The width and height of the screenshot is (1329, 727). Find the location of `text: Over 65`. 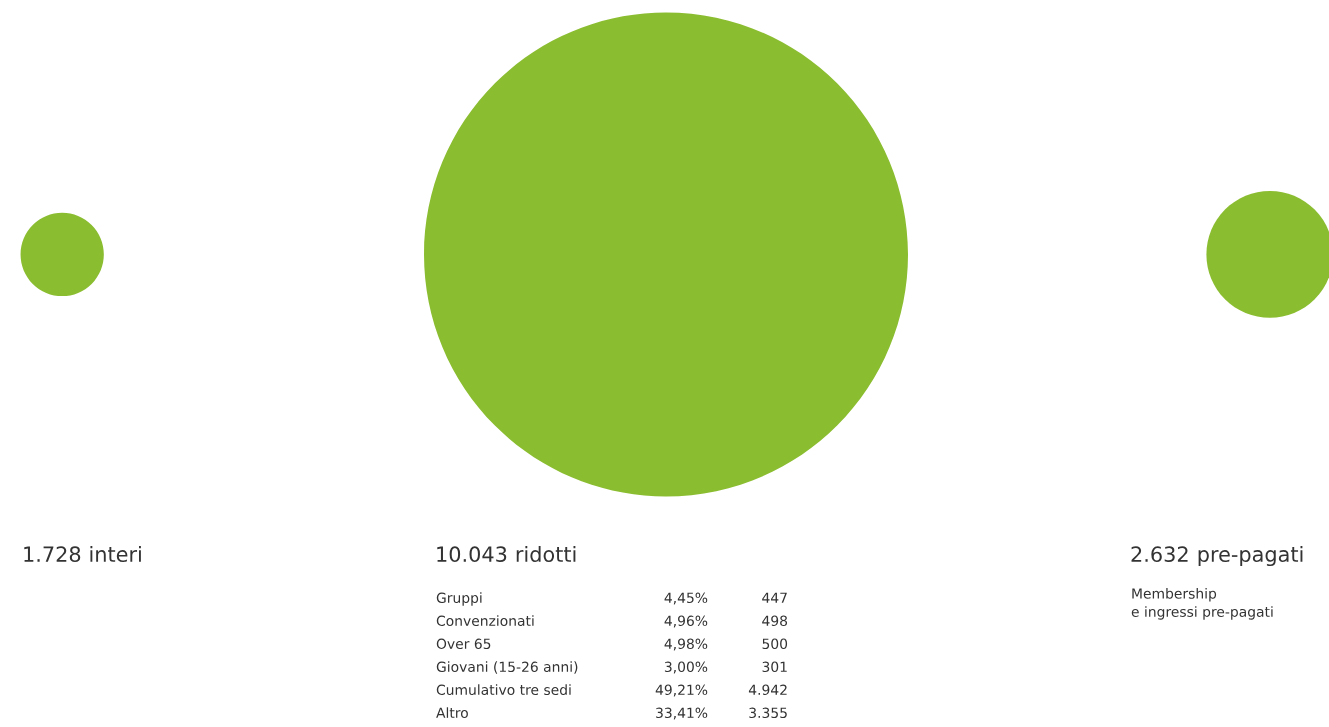

text: Over 65 is located at coordinates (463, 644).